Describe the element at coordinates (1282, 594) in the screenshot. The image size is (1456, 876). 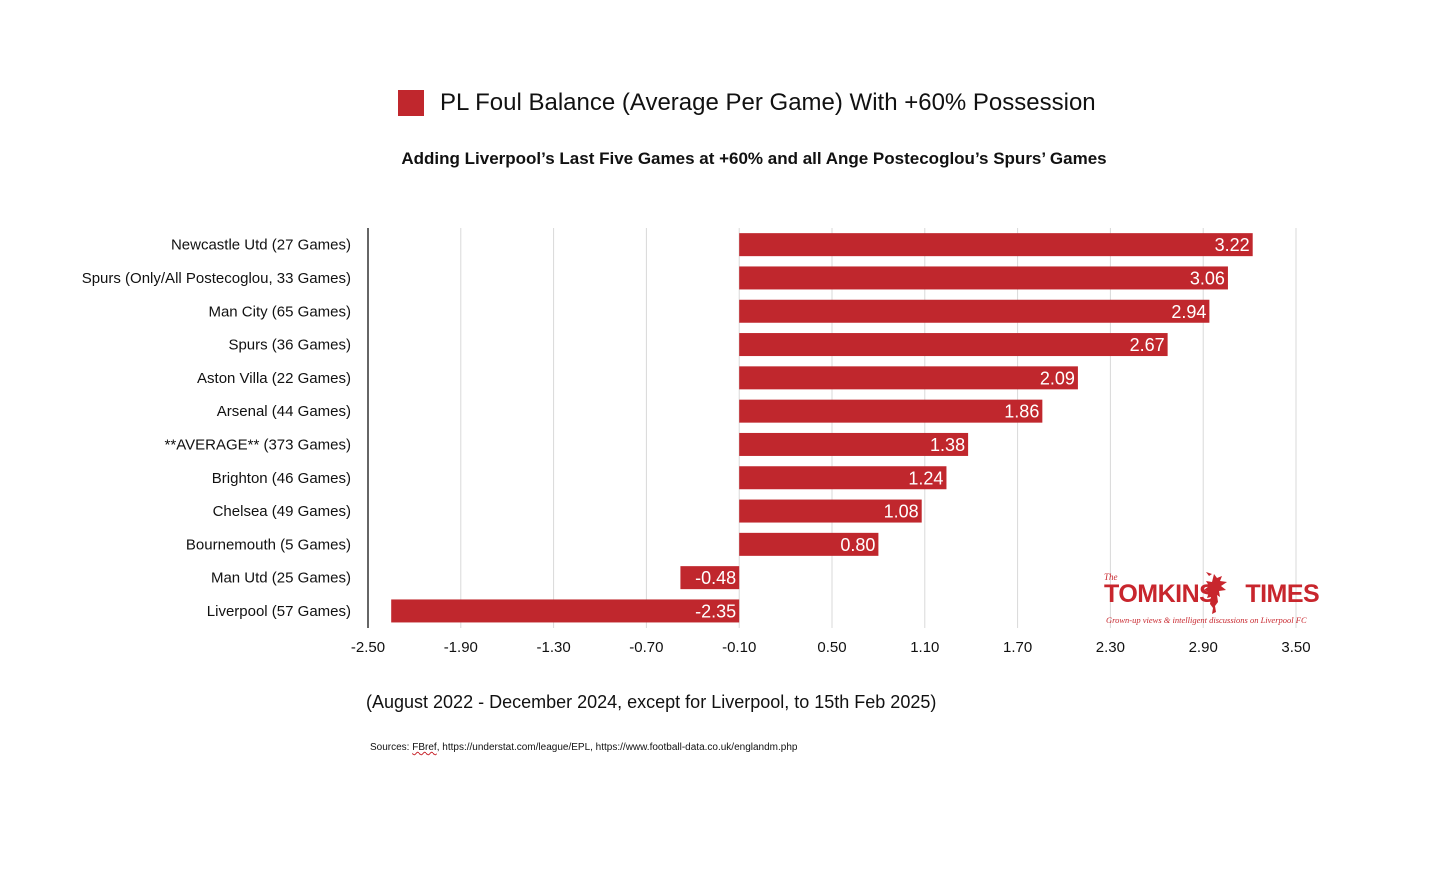
I see `brand-name-part2: TIMES` at that location.